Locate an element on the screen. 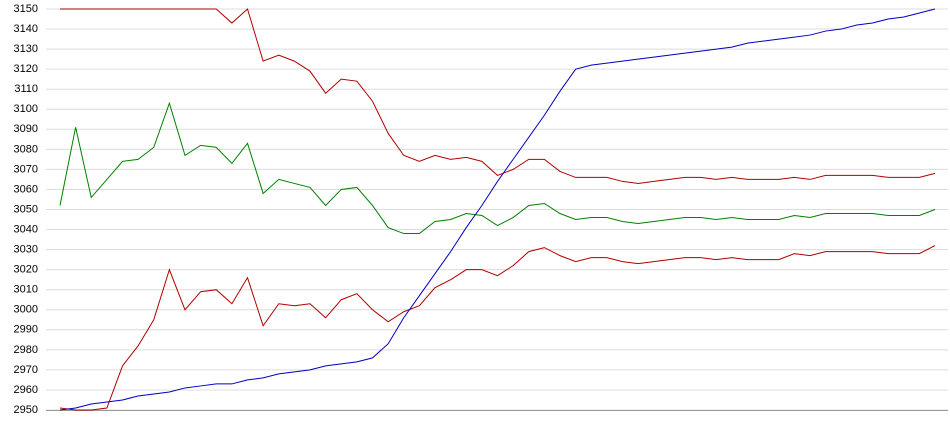  y-tick-label: 3100 is located at coordinates (26, 109).